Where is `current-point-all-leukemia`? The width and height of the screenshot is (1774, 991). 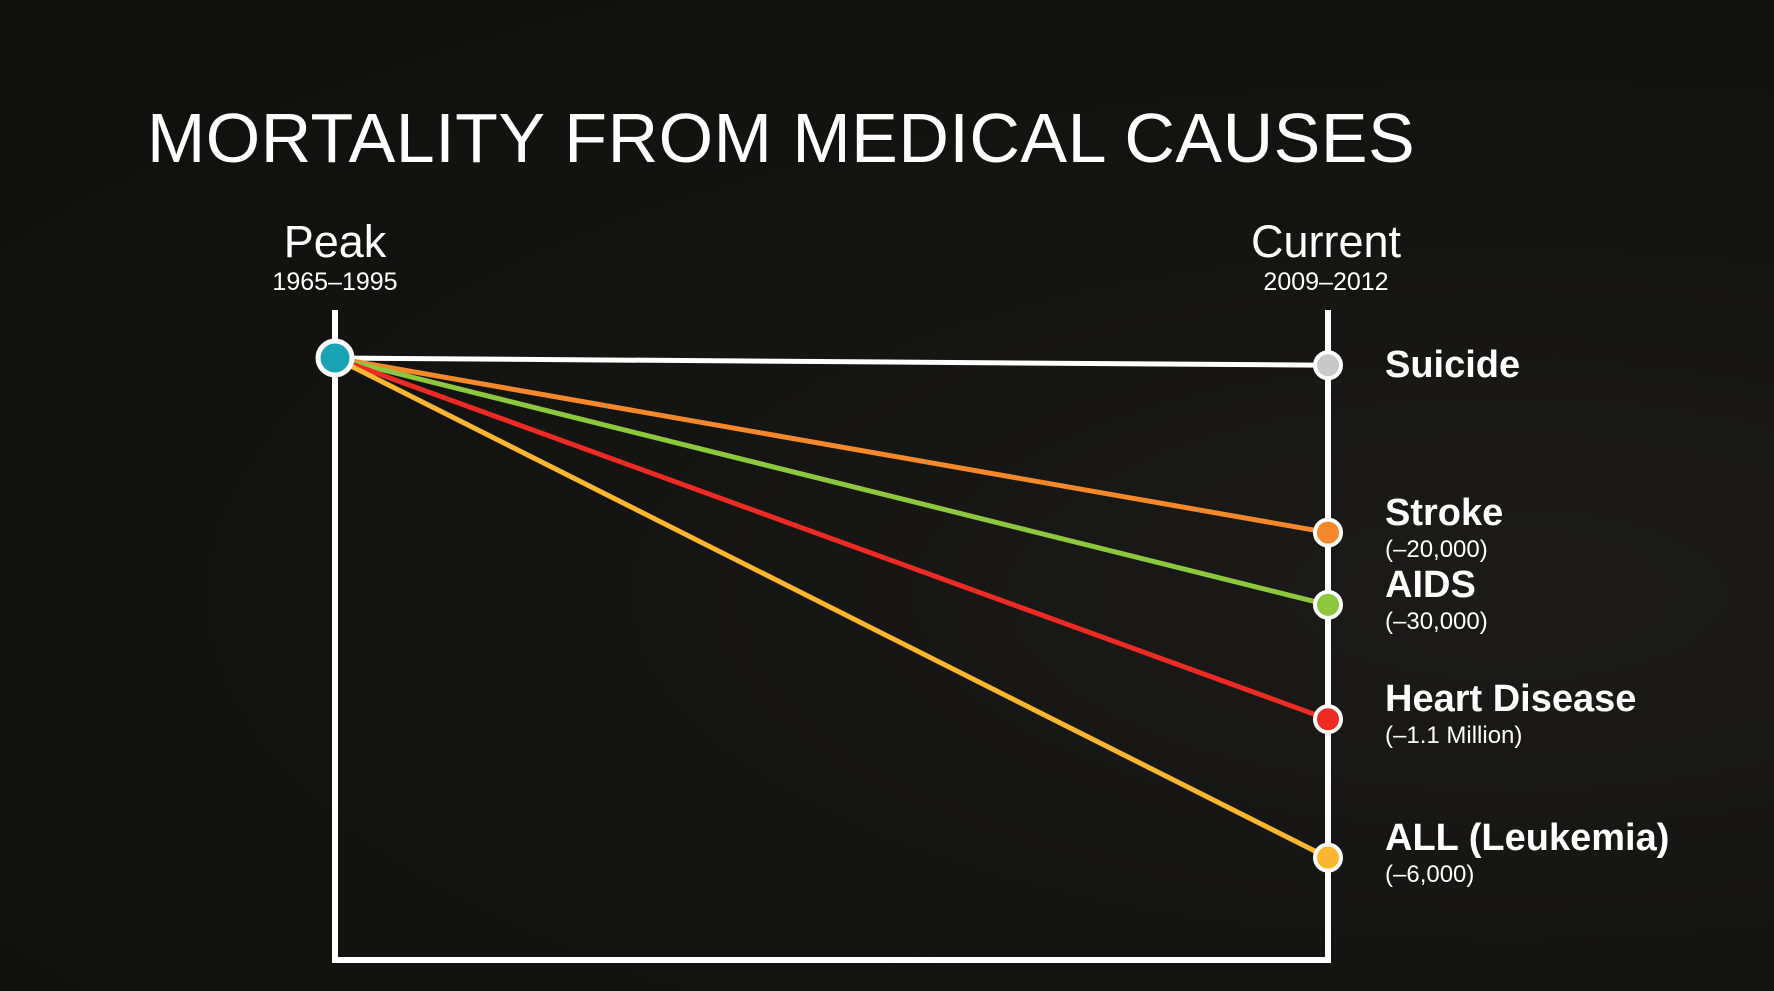 current-point-all-leukemia is located at coordinates (1328, 857).